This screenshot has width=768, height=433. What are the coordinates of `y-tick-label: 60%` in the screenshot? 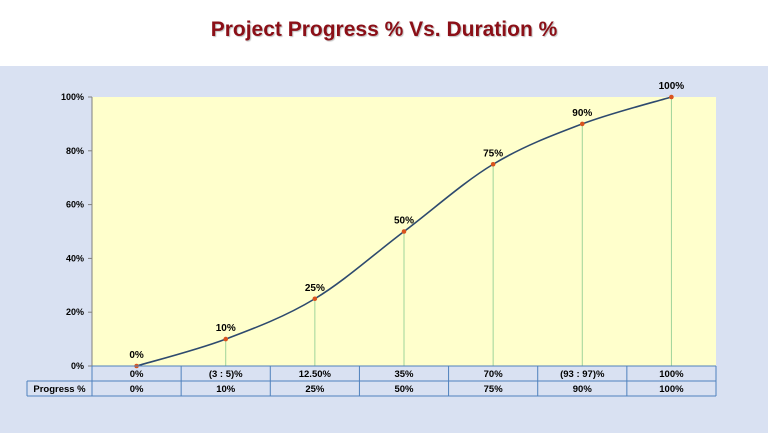 It's located at (75, 205).